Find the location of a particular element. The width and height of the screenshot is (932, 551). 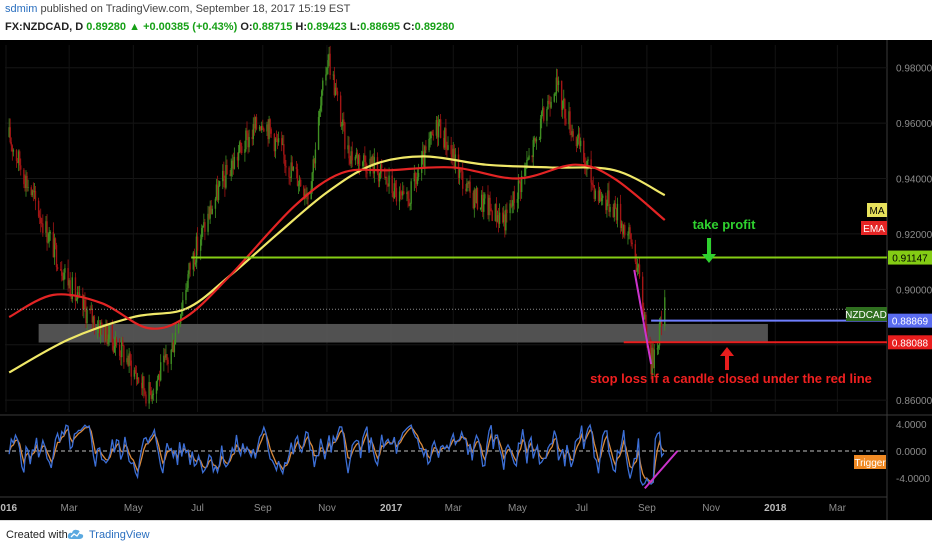

tradingview-brand-link: TradingView is located at coordinates (119, 535).